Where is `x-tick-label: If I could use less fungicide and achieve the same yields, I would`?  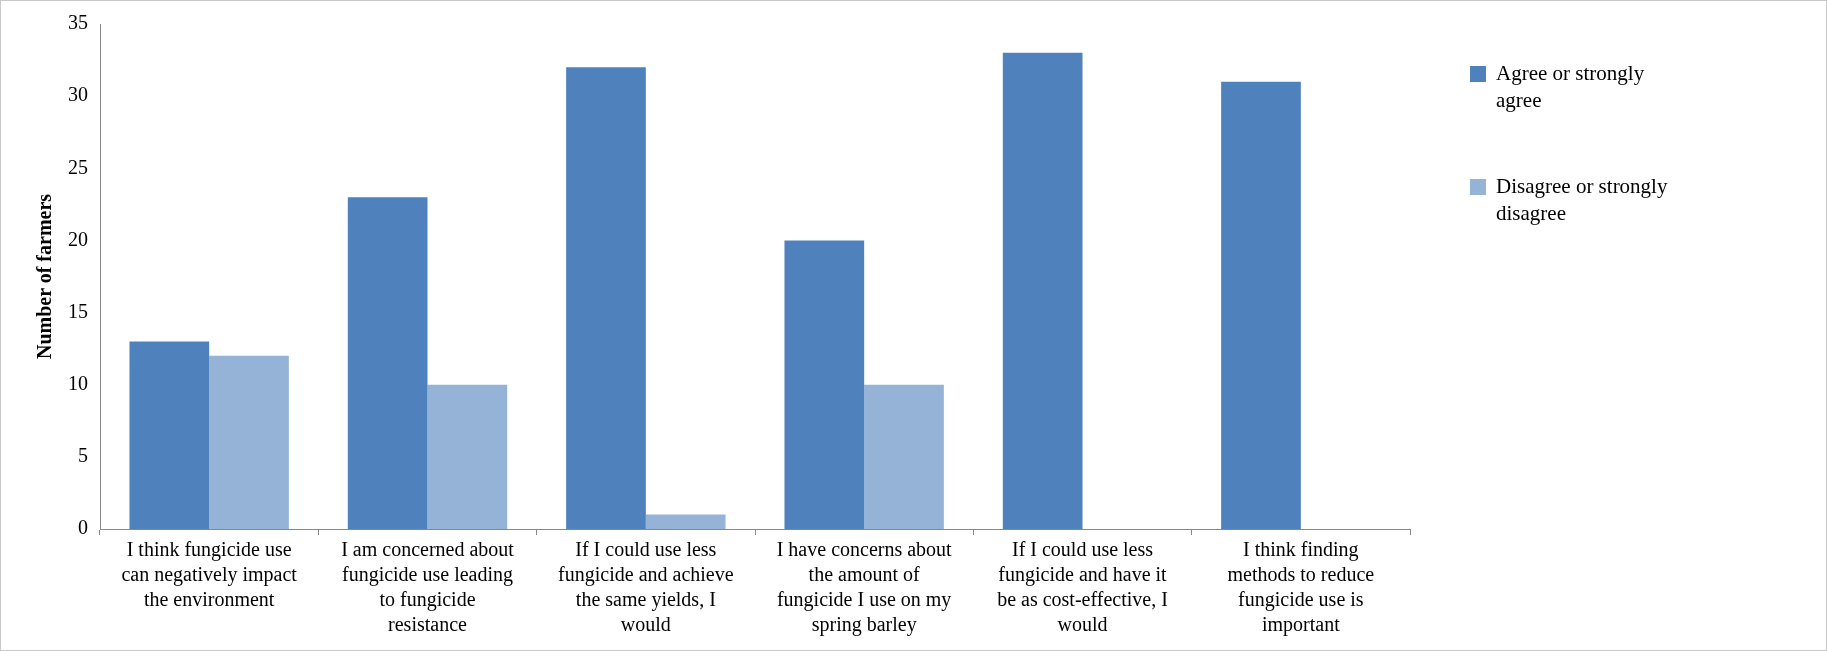 x-tick-label: If I could use less fungicide and achieve the same yields, I would is located at coordinates (646, 586).